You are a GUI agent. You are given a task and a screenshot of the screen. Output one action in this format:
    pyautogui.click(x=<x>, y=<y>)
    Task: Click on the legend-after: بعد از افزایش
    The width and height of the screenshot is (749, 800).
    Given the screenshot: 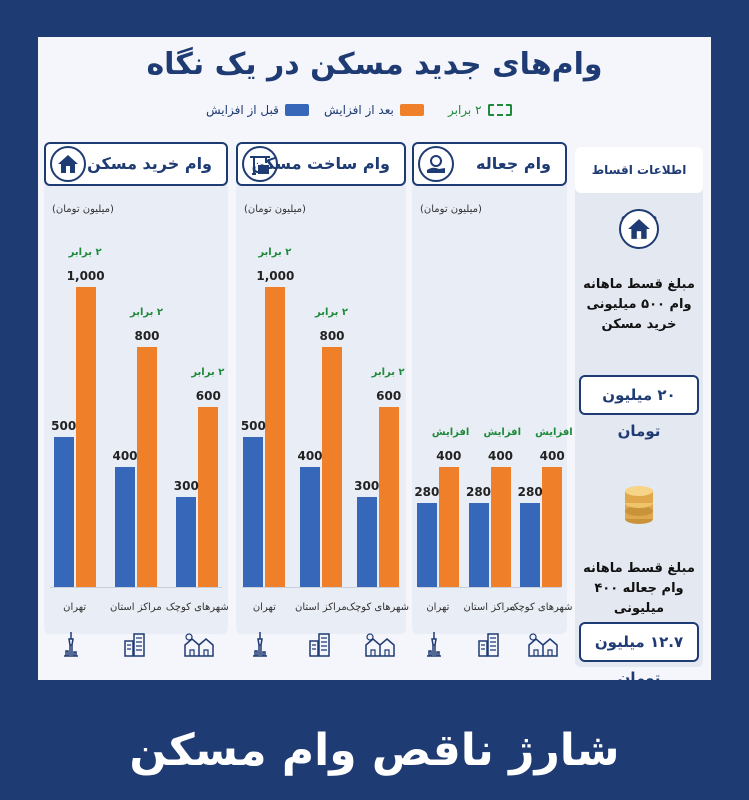 What is the action you would take?
    pyautogui.click(x=374, y=110)
    